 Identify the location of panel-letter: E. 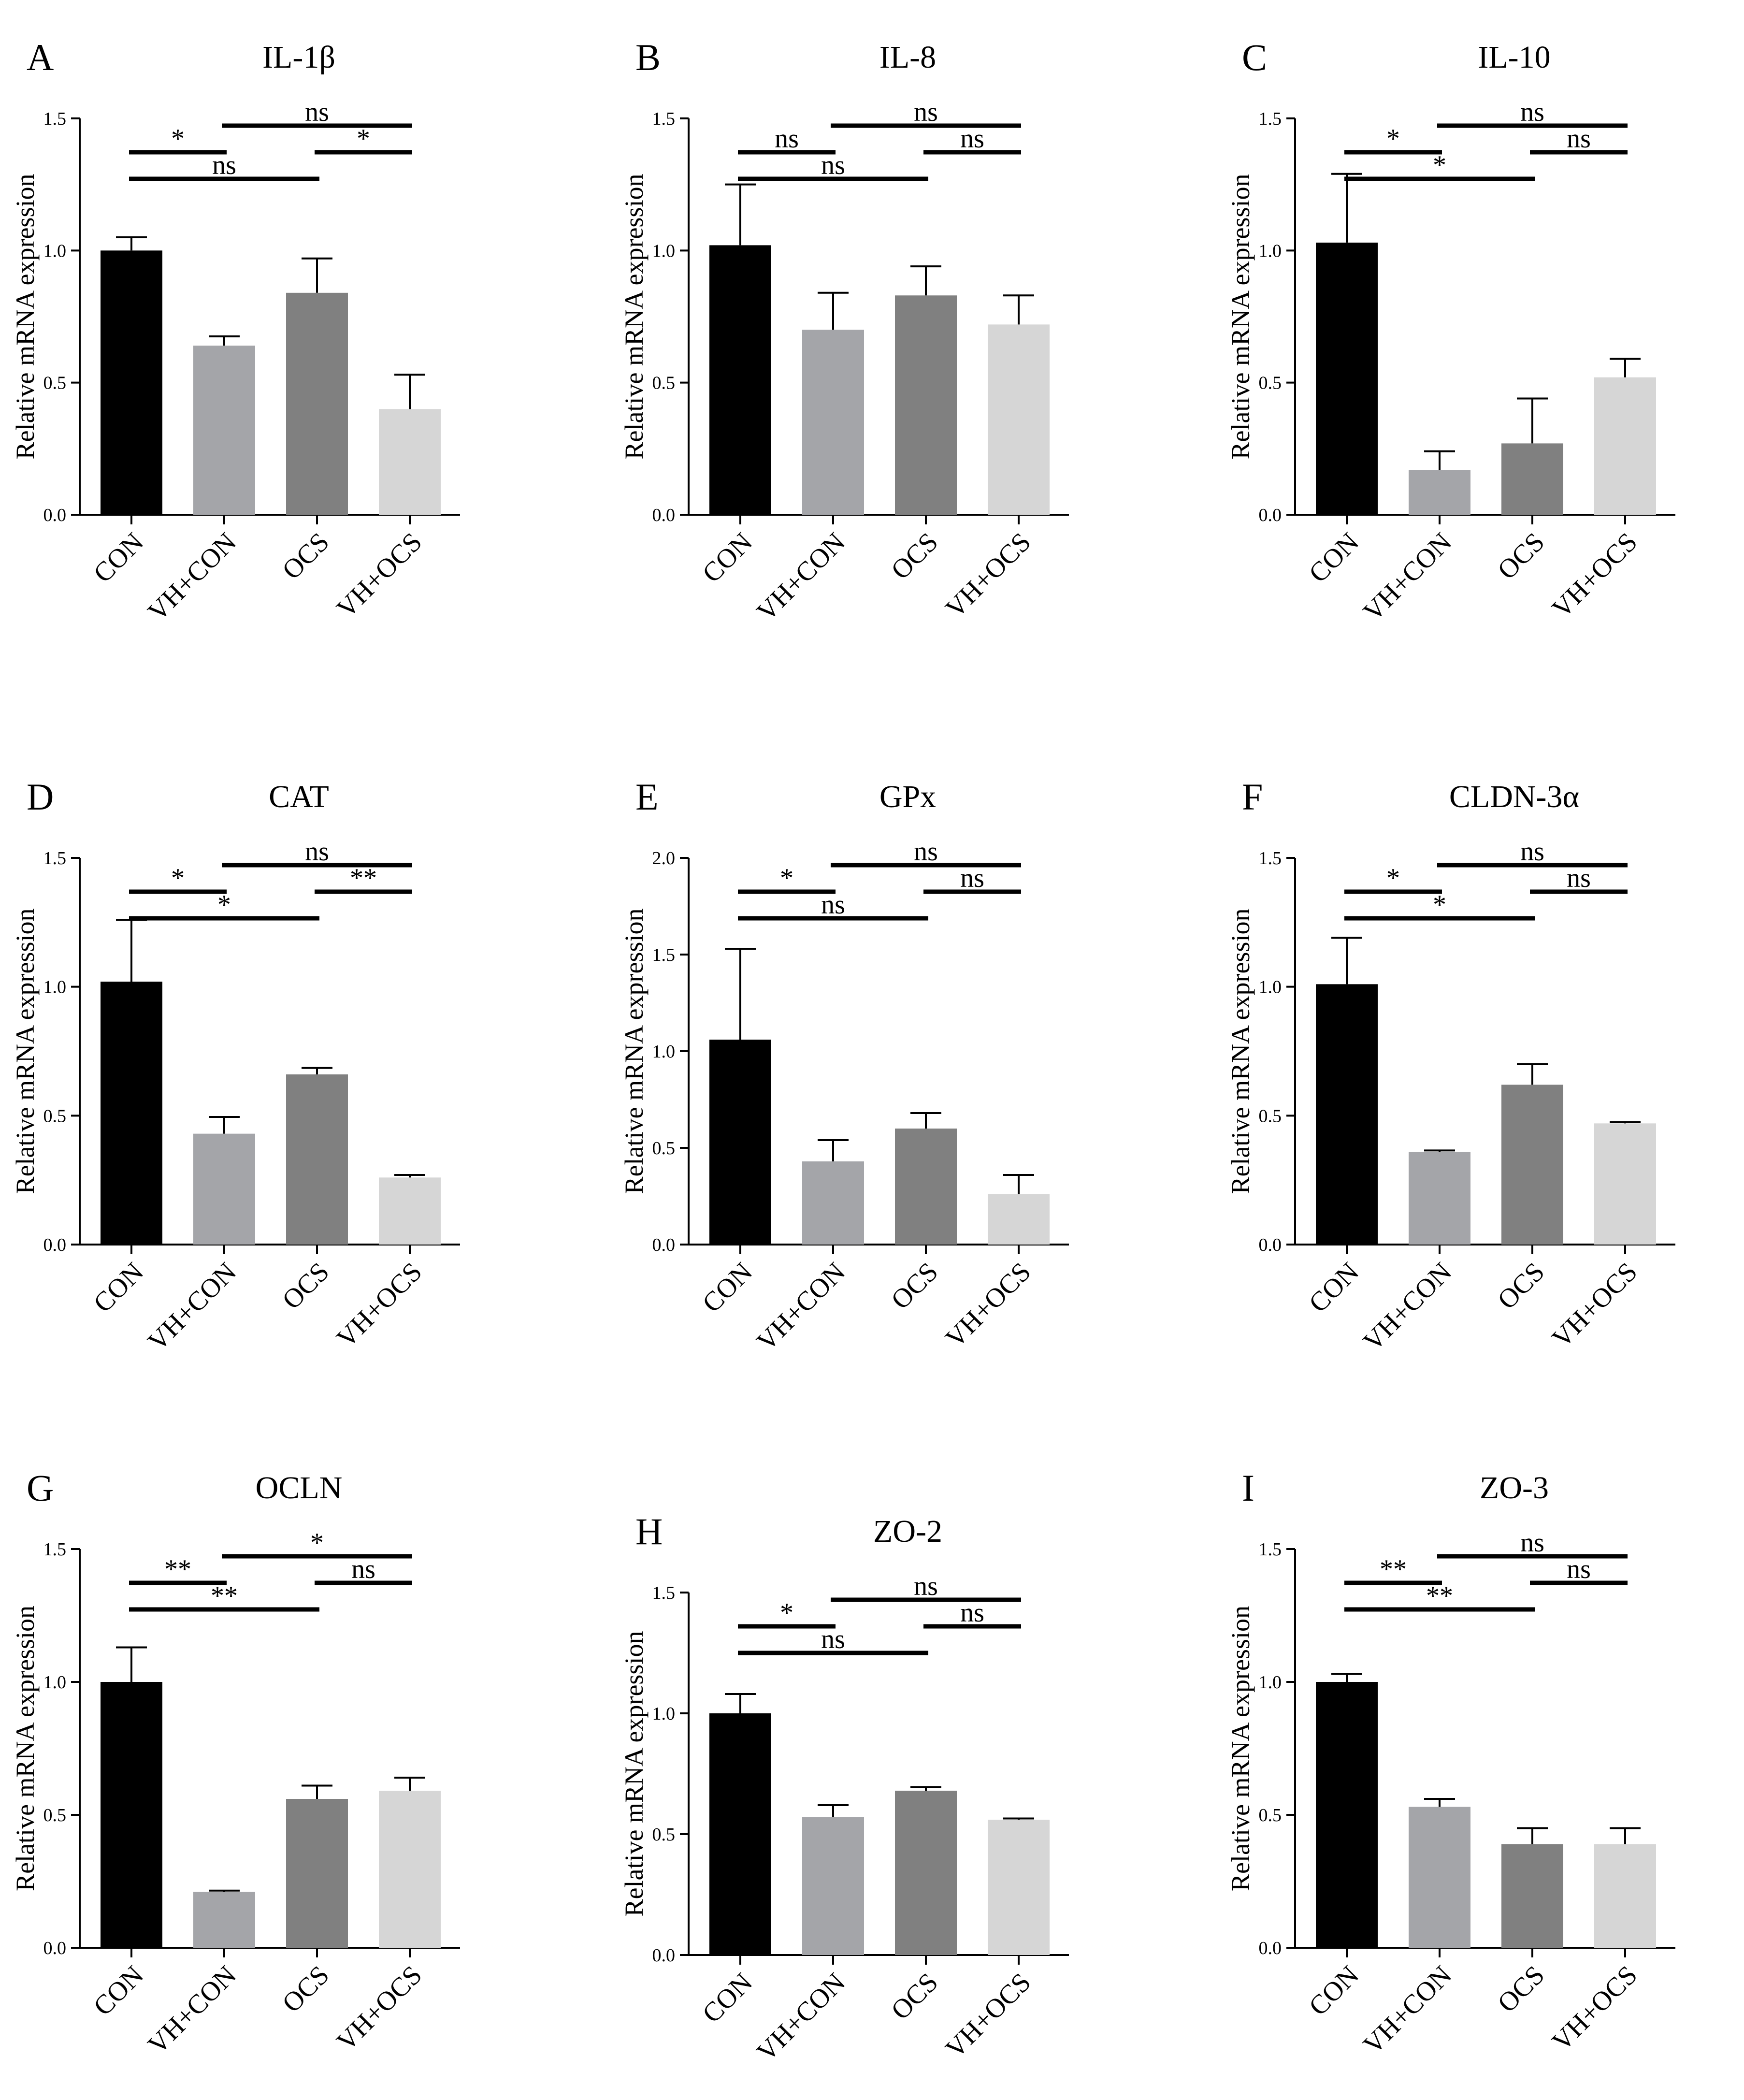
(647, 797).